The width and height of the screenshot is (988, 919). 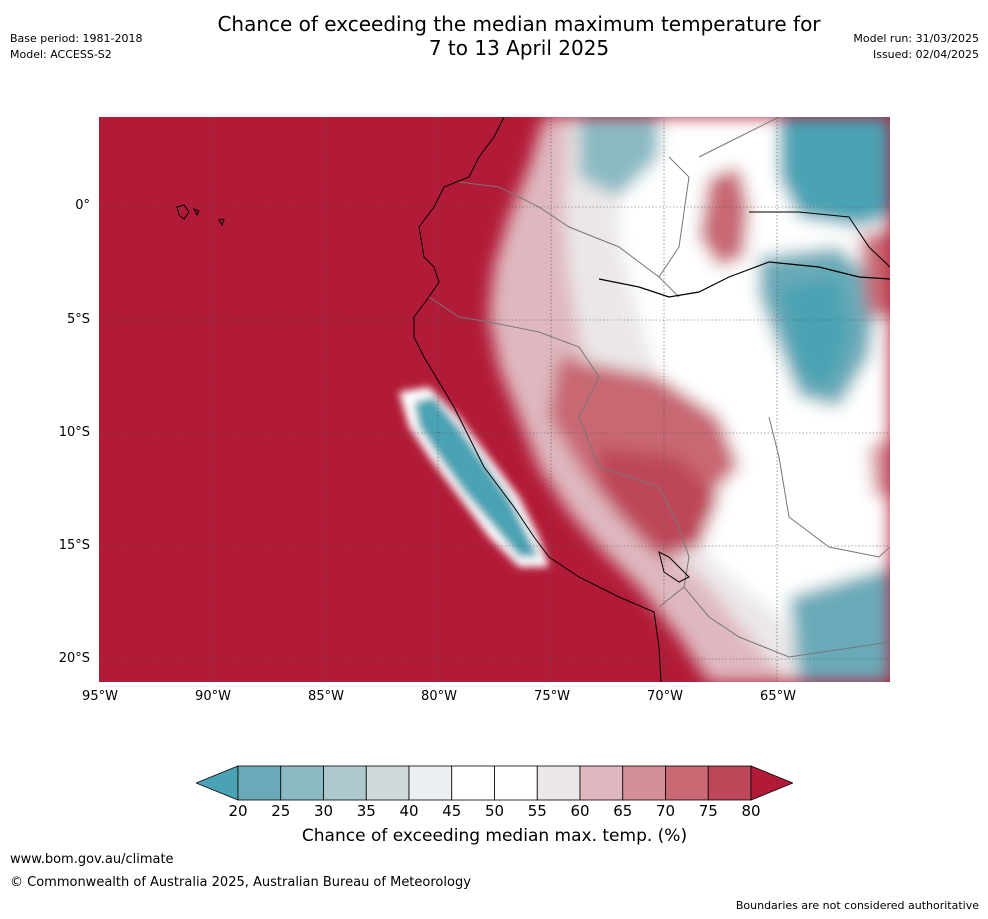 What do you see at coordinates (100, 696) in the screenshot?
I see `lon-label-95w: 95°W` at bounding box center [100, 696].